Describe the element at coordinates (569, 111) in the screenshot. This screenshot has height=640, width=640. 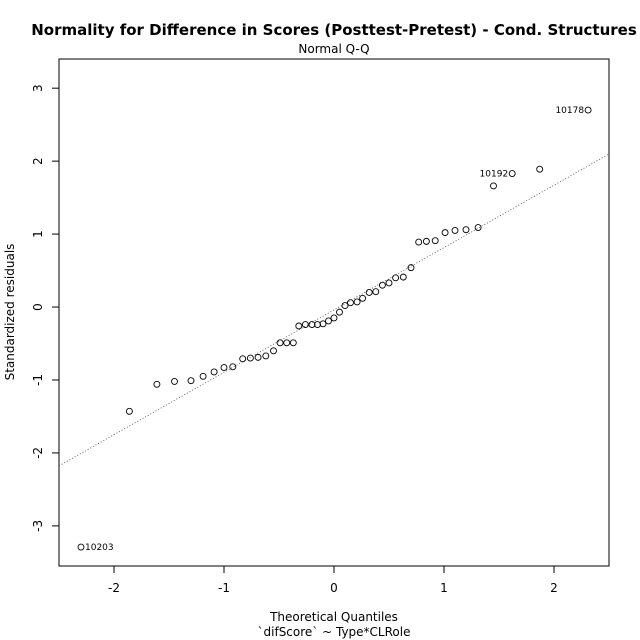
I see `point-label: 10178` at that location.